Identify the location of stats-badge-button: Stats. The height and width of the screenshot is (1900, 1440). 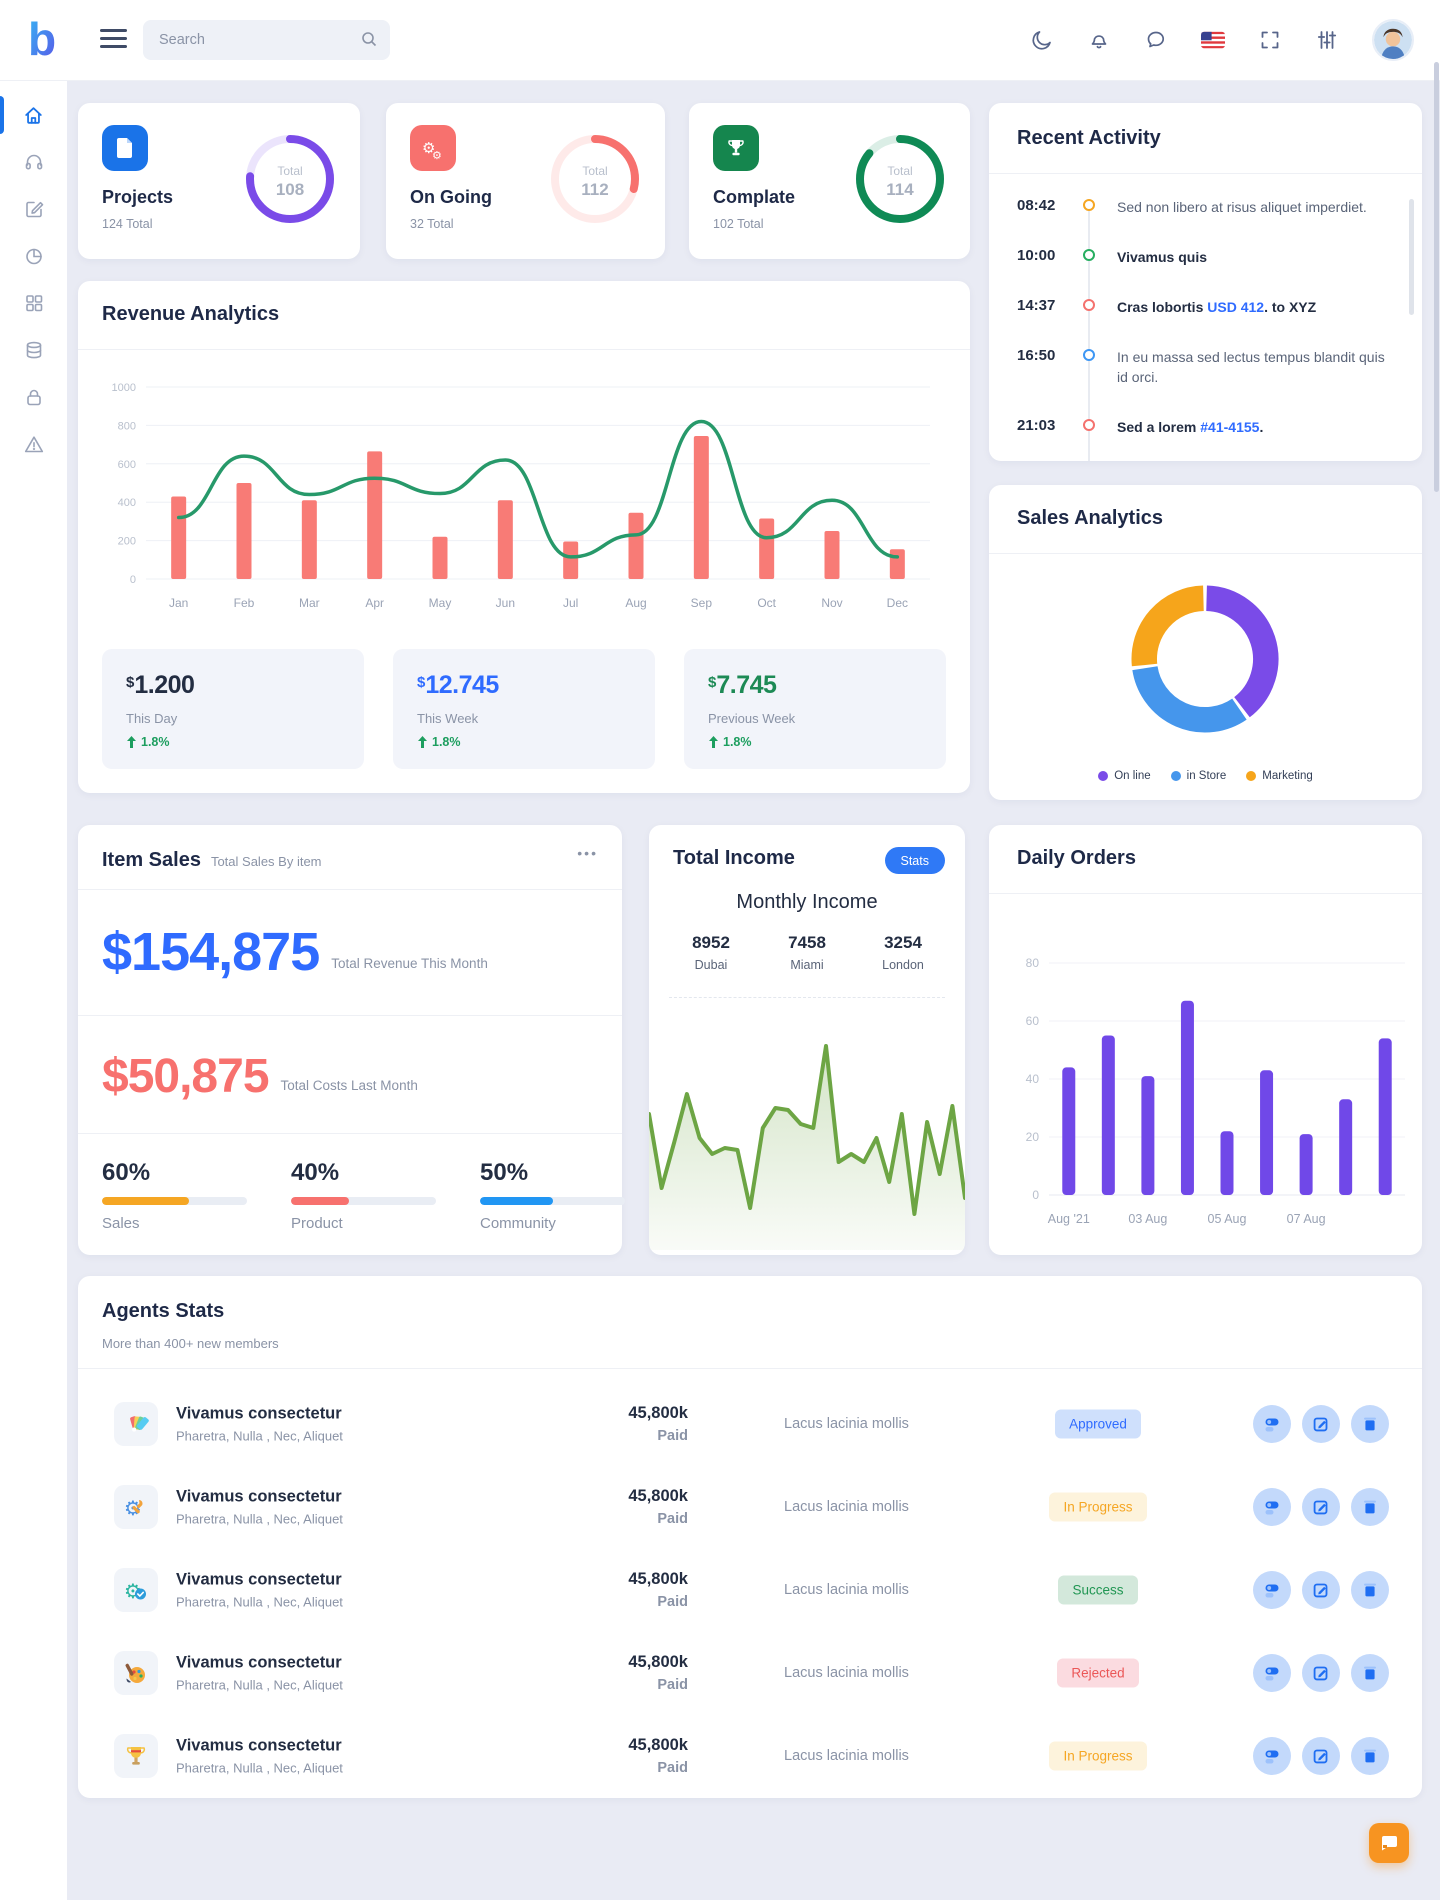
(914, 860).